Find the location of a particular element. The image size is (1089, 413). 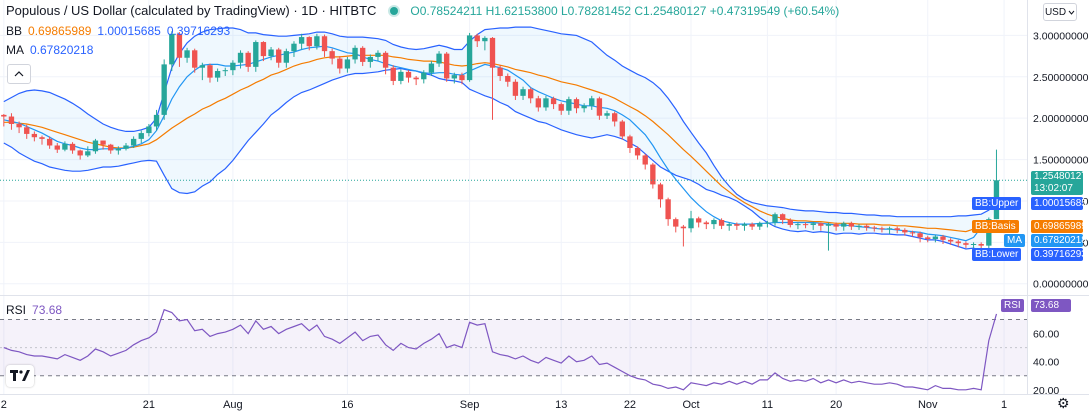

currency-selector: USD is located at coordinates (1060, 12).